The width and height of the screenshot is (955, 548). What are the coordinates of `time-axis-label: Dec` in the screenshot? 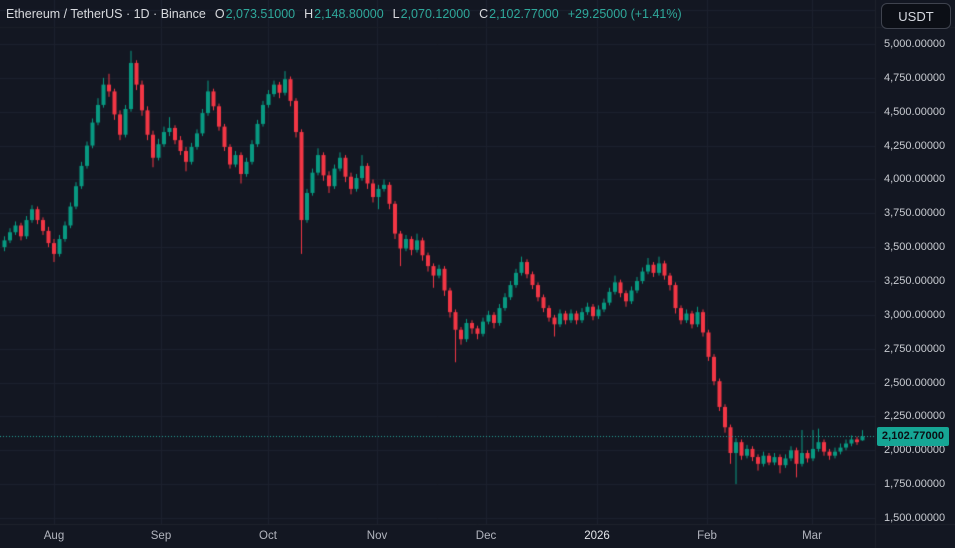 It's located at (486, 536).